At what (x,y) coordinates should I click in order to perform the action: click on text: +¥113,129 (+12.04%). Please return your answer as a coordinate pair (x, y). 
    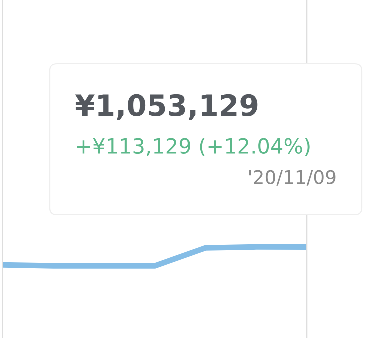
    Looking at the image, I should click on (193, 147).